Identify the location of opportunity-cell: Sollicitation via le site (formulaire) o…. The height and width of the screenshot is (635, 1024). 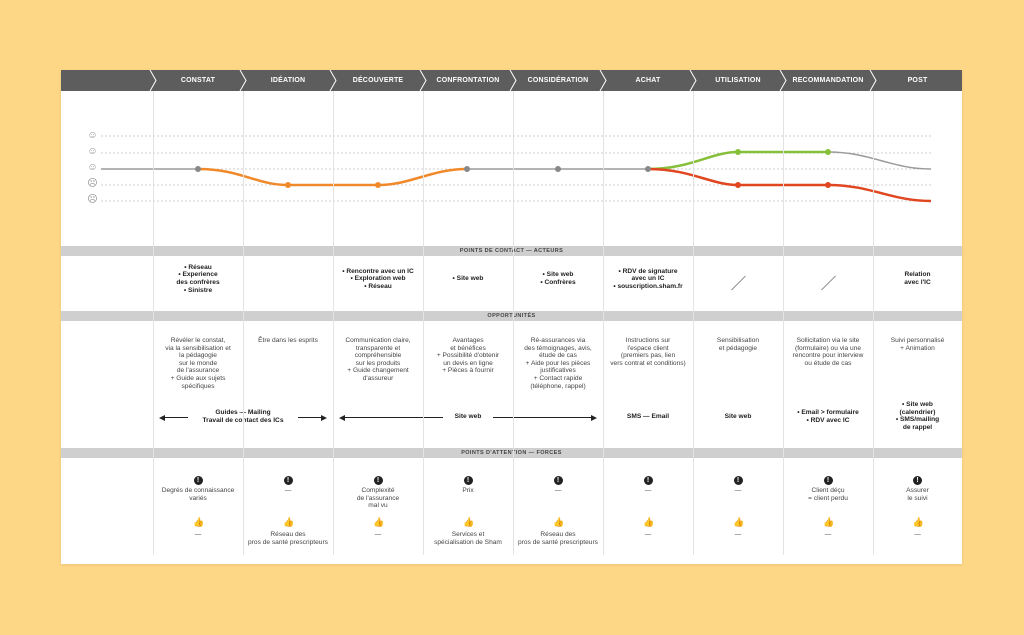
(828, 352).